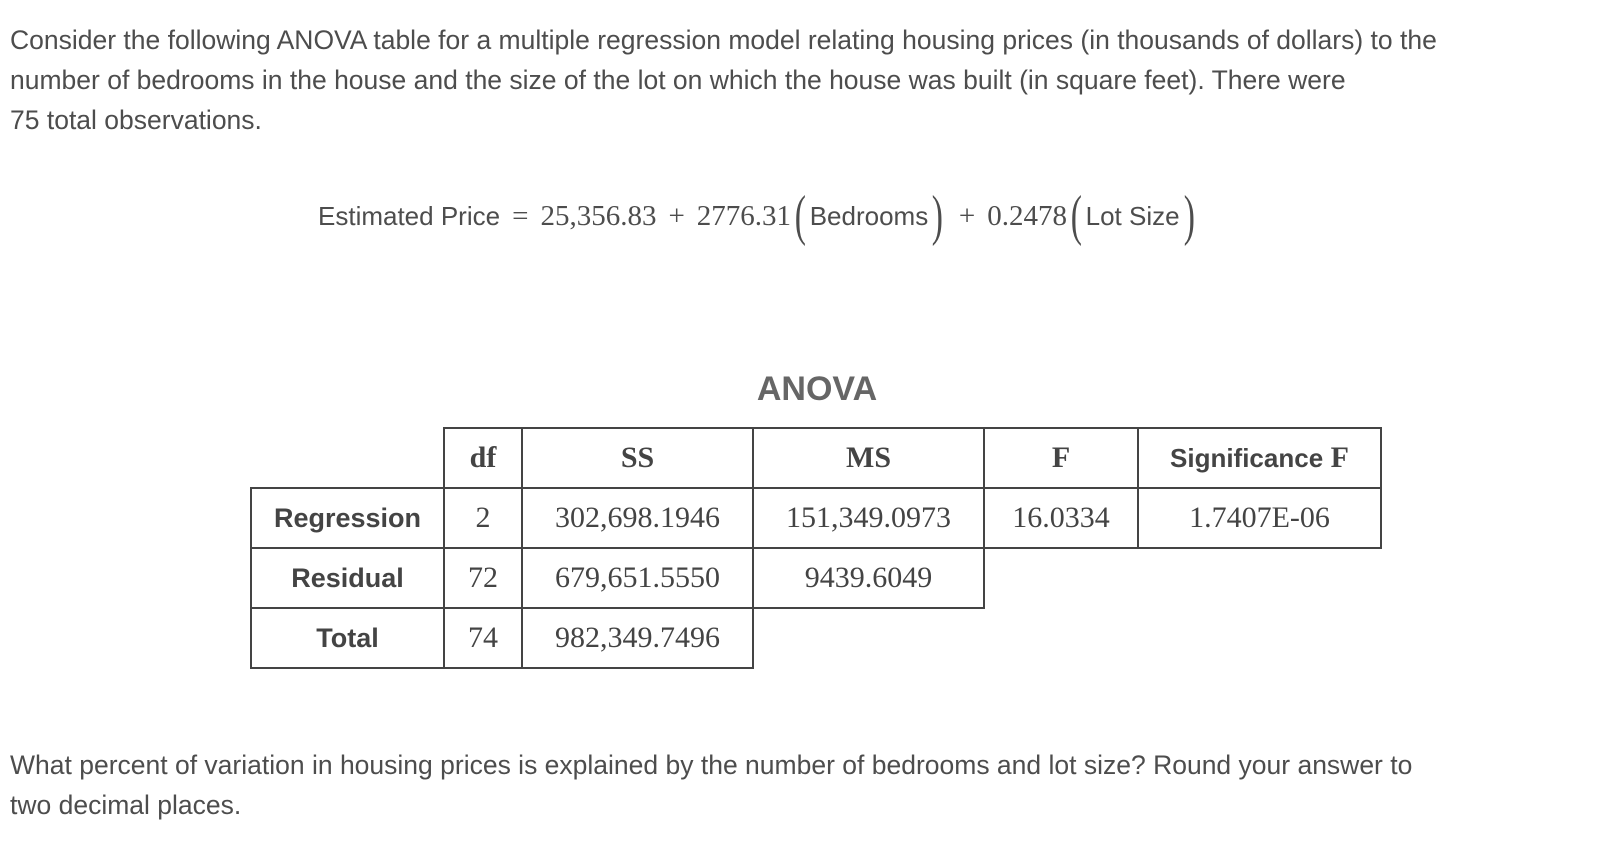  What do you see at coordinates (1339, 457) in the screenshot?
I see `header-significance-f-letter: F` at bounding box center [1339, 457].